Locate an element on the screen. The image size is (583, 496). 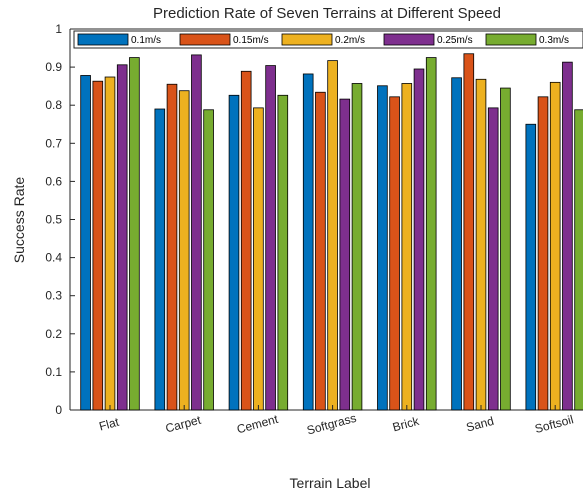
y-tick-label: 1 is located at coordinates (58, 29).